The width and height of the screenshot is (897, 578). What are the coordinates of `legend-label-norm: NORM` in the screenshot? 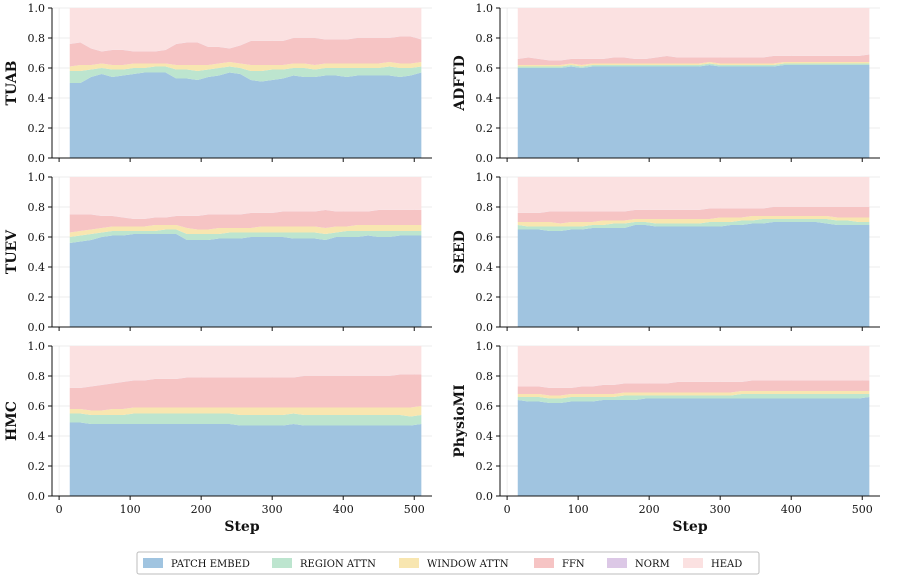 It's located at (652, 564).